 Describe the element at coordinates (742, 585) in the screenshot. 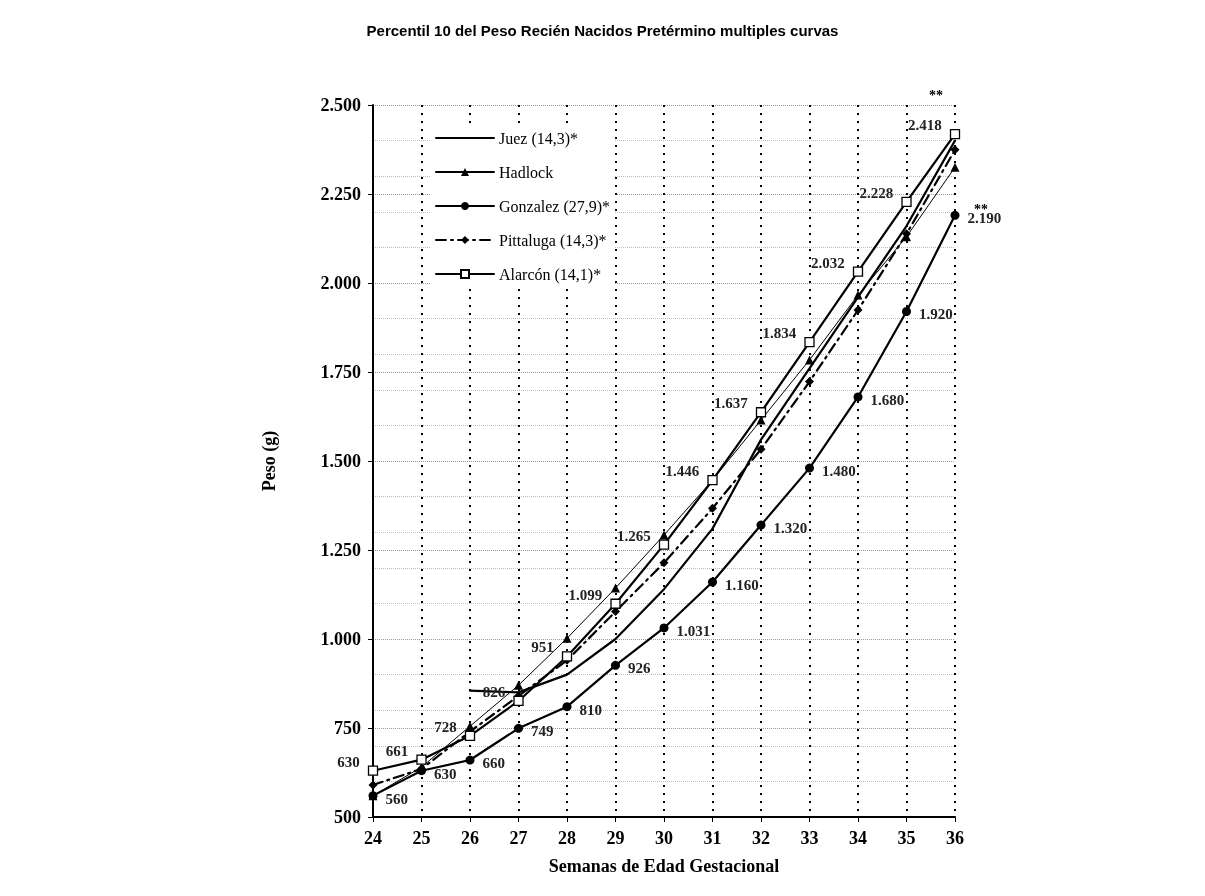

I see `data-label: 1.160` at that location.